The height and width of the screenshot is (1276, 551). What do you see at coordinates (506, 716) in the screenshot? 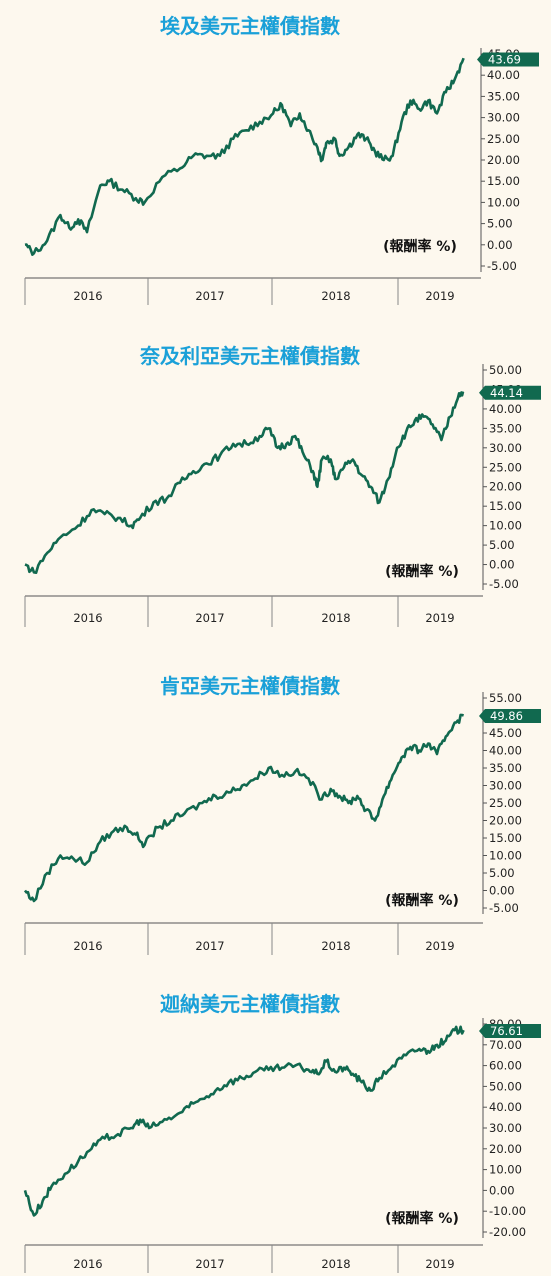
I see `last-value-label: 49.86` at bounding box center [506, 716].